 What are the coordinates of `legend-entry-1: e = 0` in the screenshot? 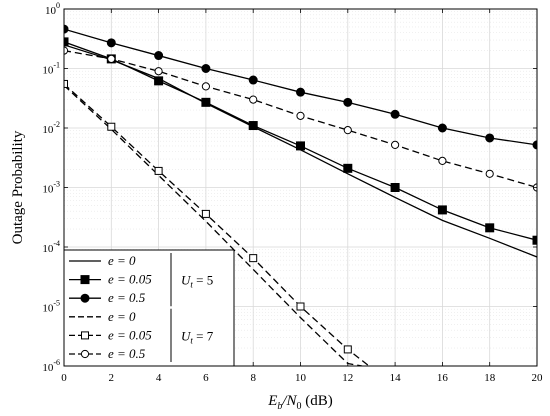 It's located at (102, 260).